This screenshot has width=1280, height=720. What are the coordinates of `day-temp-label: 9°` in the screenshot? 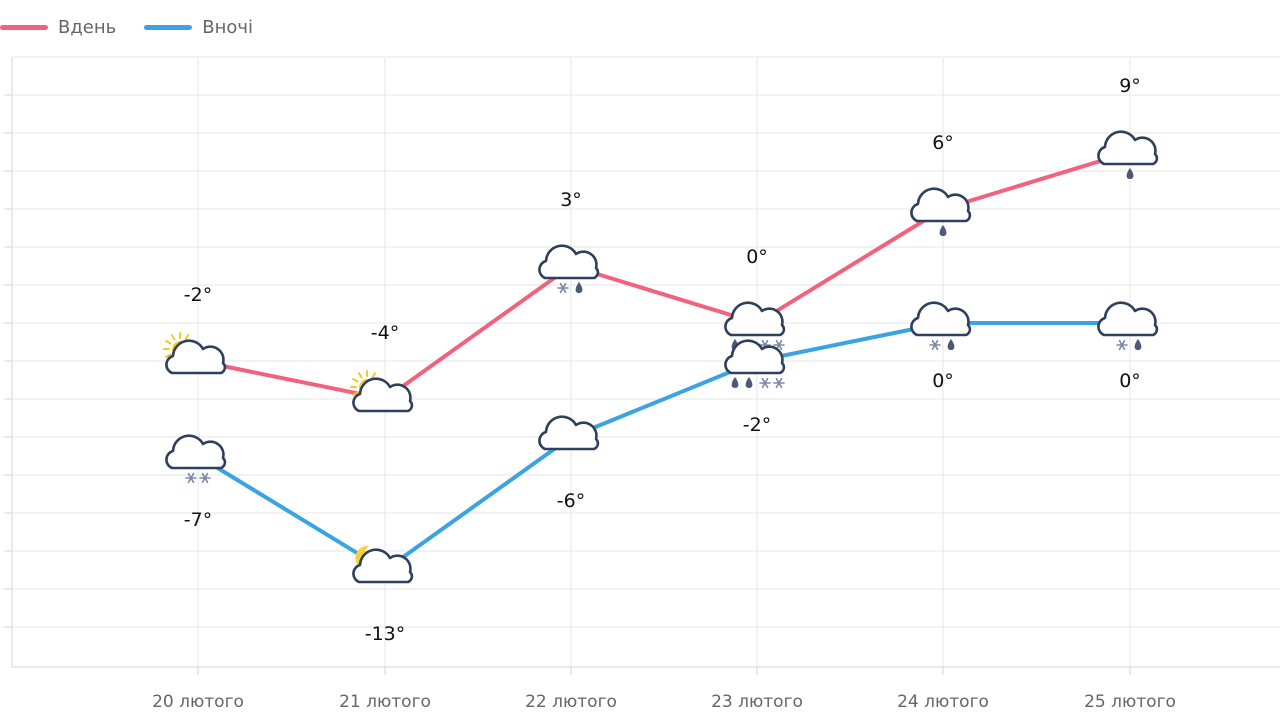 It's located at (1130, 86).